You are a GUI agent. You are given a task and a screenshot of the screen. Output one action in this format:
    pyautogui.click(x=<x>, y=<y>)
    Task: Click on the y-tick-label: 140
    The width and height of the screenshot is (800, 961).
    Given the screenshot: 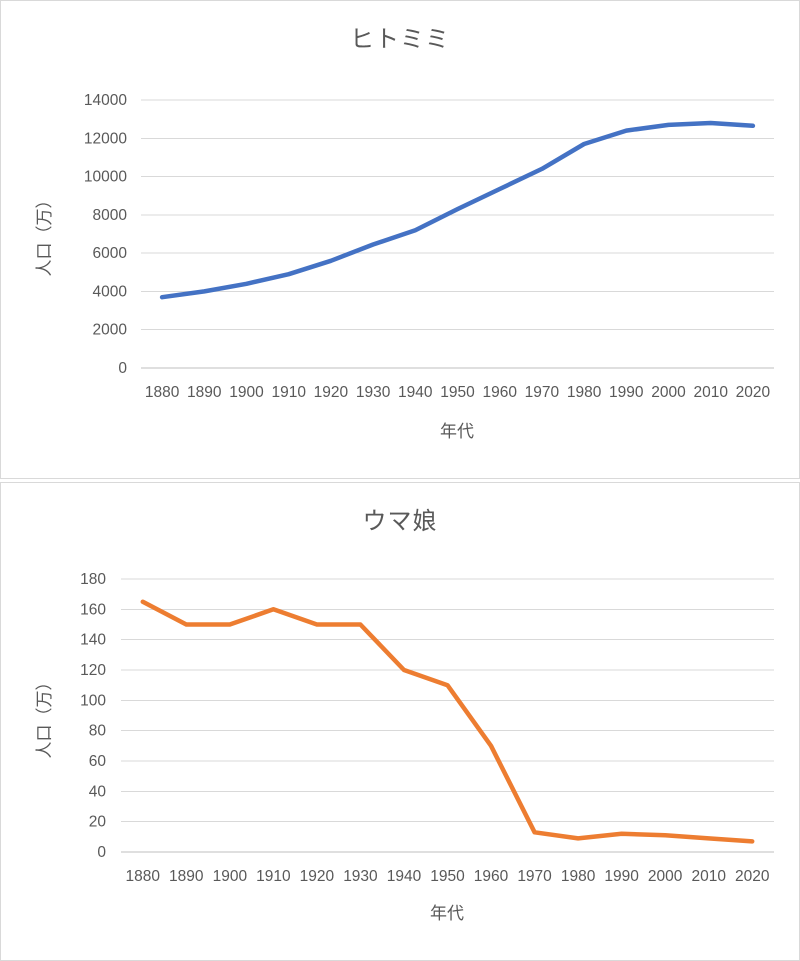 What is the action you would take?
    pyautogui.click(x=93, y=640)
    